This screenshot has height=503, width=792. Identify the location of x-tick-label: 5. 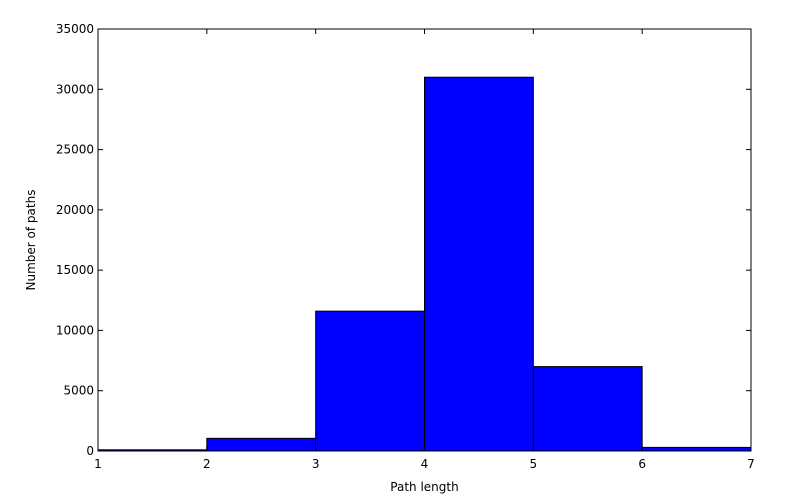
(534, 464).